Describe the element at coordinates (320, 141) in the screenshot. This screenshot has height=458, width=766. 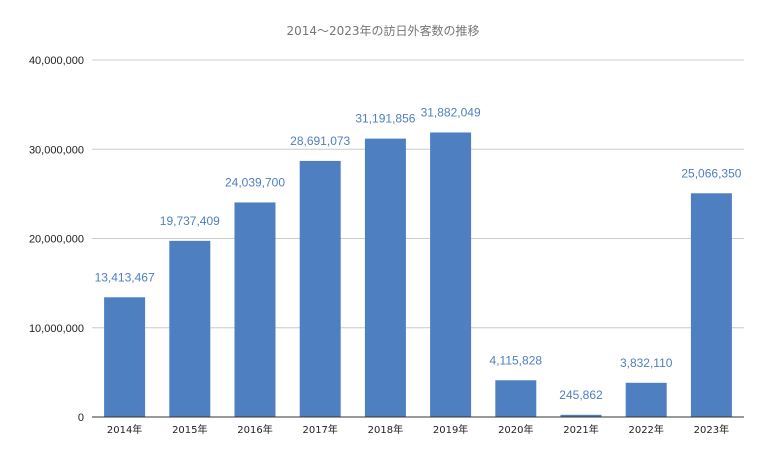
I see `data-label: 28,691,073` at that location.